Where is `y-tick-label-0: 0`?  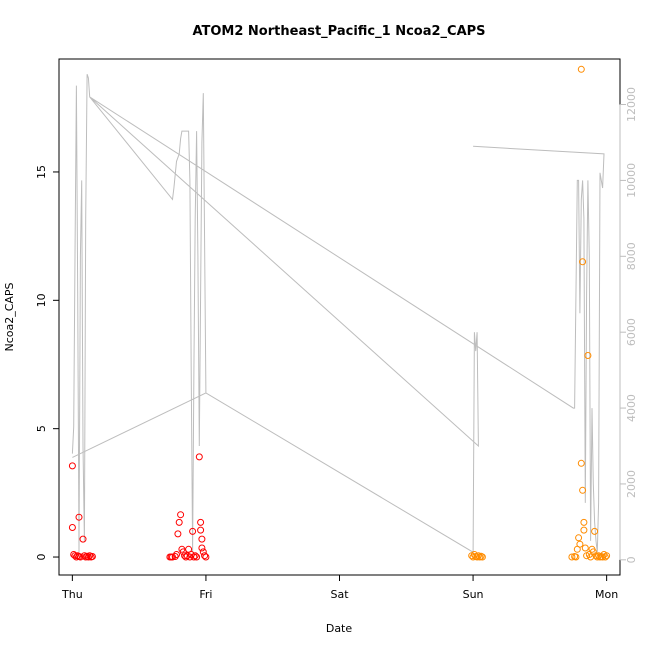 y-tick-label-0: 0 is located at coordinates (41, 557).